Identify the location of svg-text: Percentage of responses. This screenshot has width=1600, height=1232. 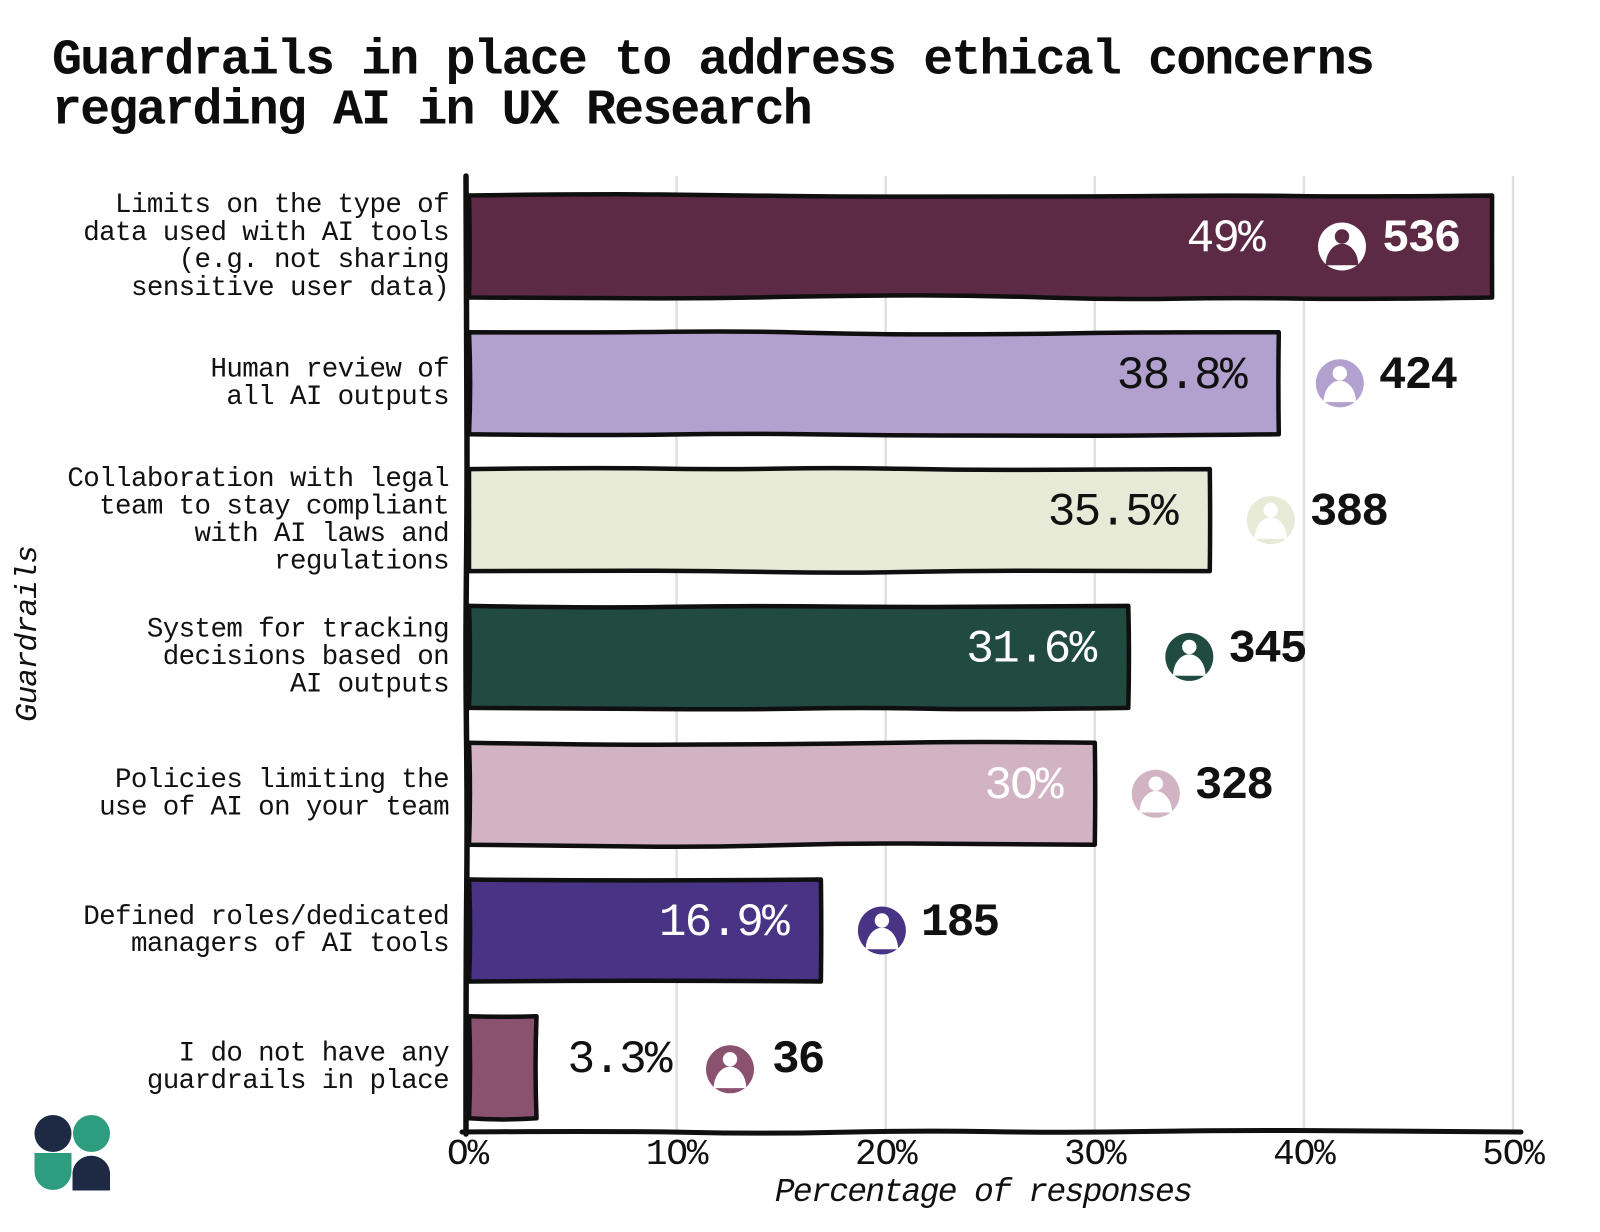
(983, 1192).